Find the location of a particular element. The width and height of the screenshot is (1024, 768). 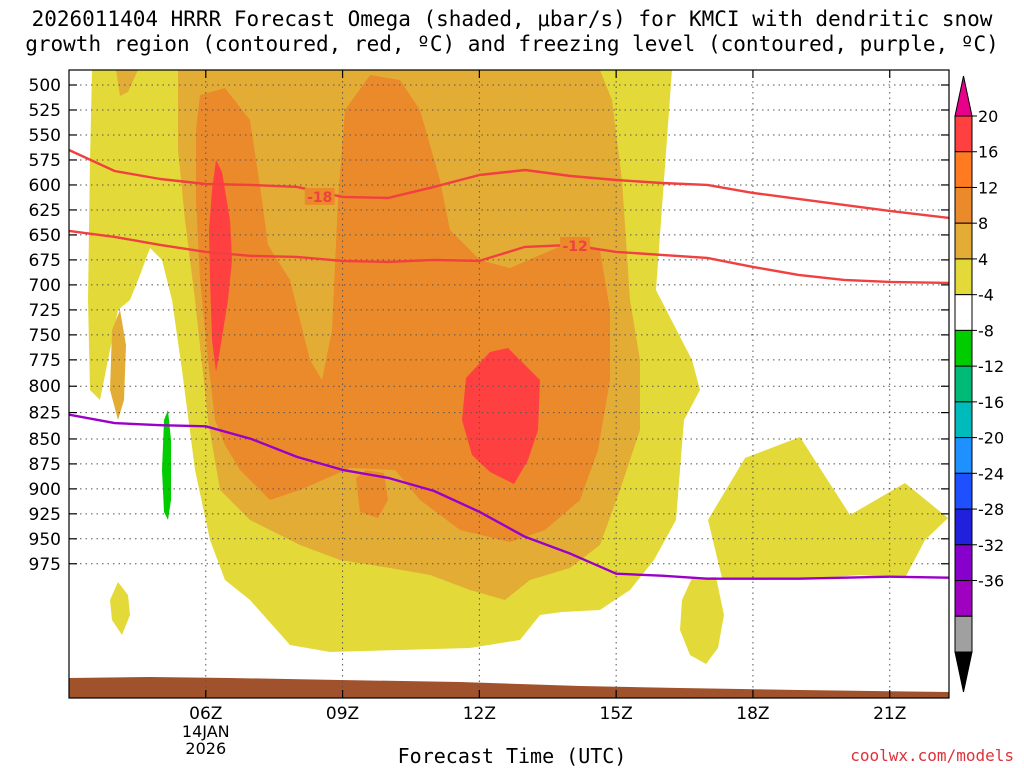

colorbar-label: -20 is located at coordinates (991, 438).